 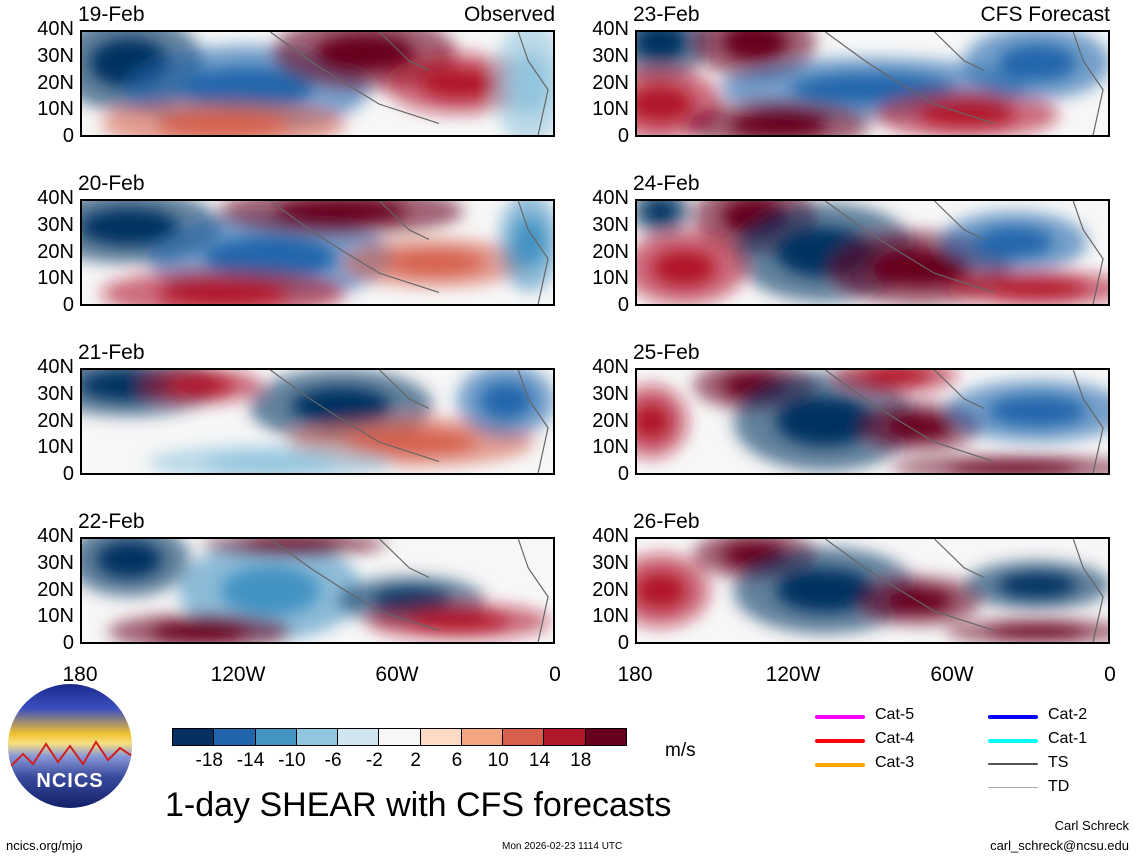 I want to click on panel-date: 21-Feb, so click(x=111, y=352).